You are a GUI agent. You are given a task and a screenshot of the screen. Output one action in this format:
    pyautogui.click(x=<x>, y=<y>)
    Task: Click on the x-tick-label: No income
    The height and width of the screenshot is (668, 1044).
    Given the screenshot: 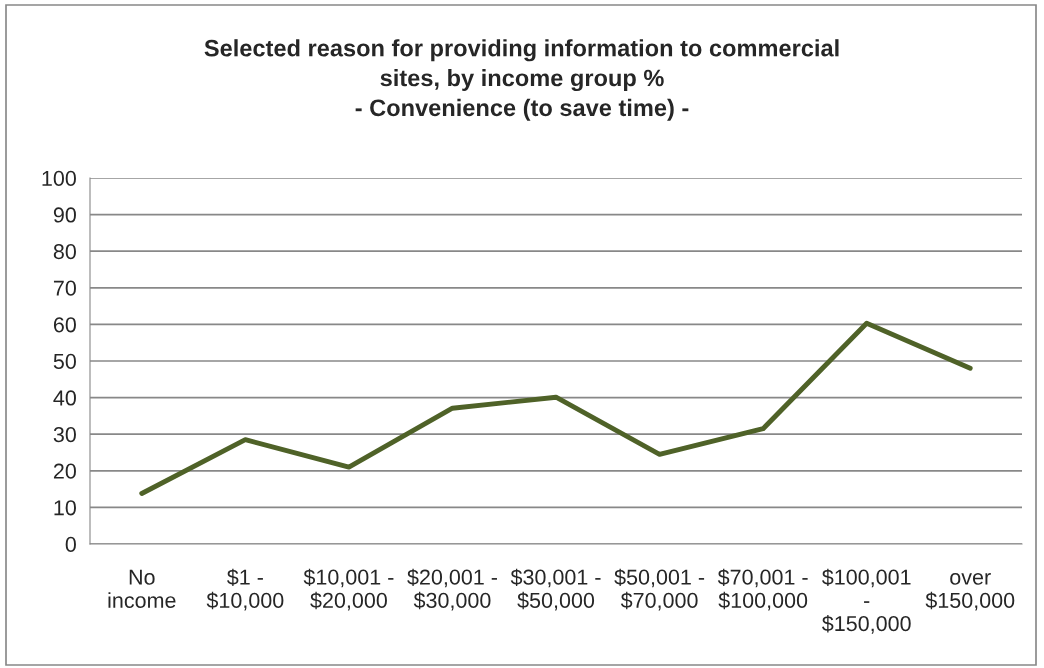 What is the action you would take?
    pyautogui.click(x=142, y=588)
    